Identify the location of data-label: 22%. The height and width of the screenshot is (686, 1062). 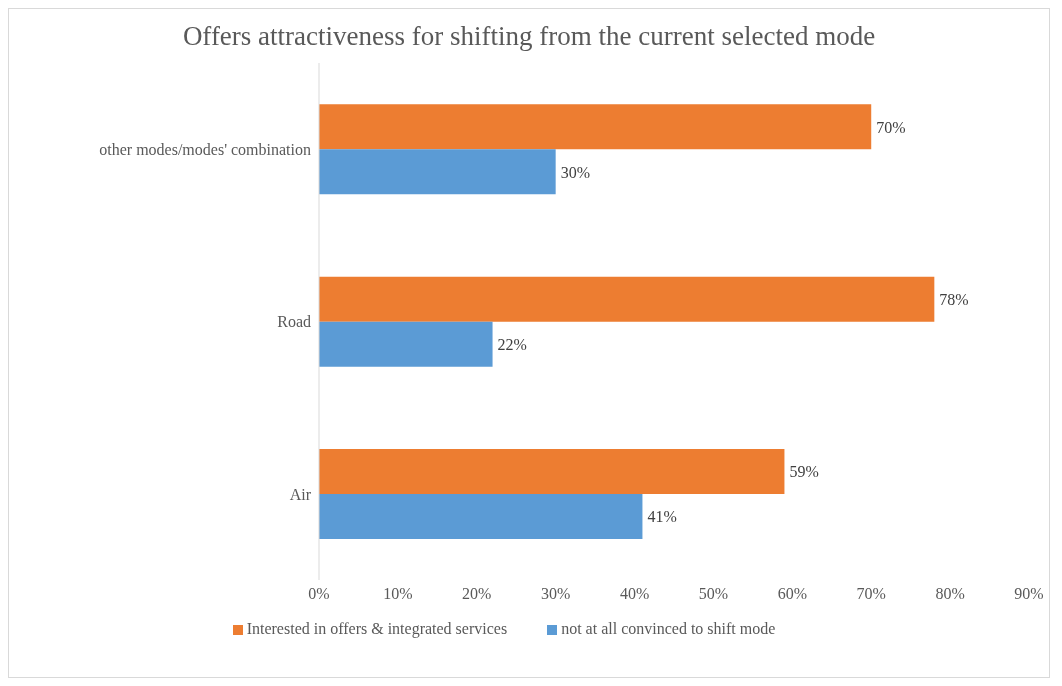
(512, 344).